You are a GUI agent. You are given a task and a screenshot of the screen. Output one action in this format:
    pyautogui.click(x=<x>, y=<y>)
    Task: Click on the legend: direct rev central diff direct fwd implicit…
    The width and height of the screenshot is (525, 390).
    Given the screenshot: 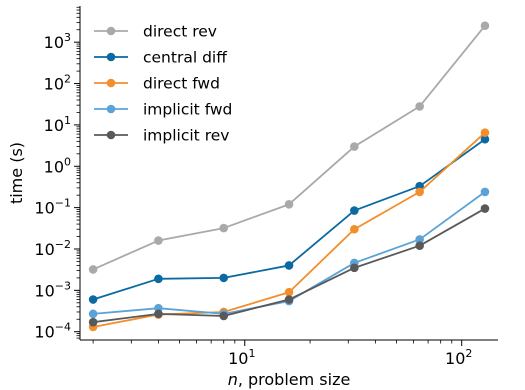 What is the action you would take?
    pyautogui.click(x=163, y=84)
    